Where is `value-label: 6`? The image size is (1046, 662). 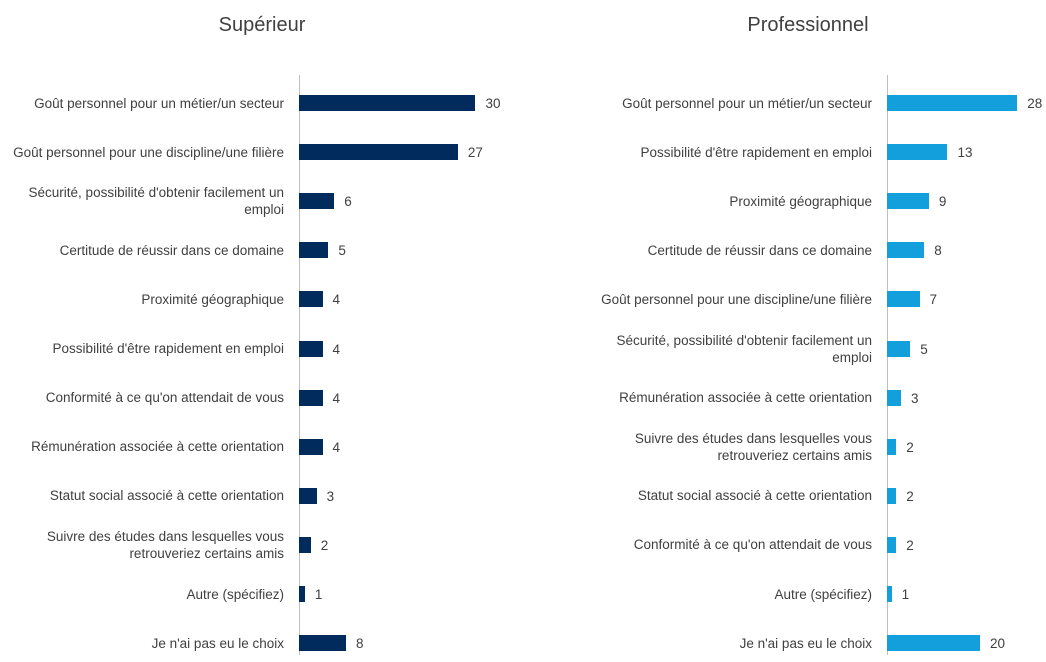
value-label: 6 is located at coordinates (348, 202).